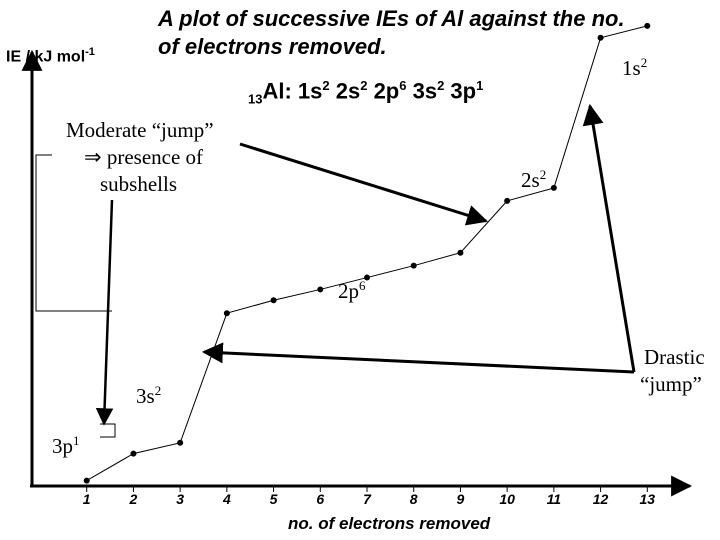  I want to click on shell-label-2s2: 2s2, so click(533, 177).